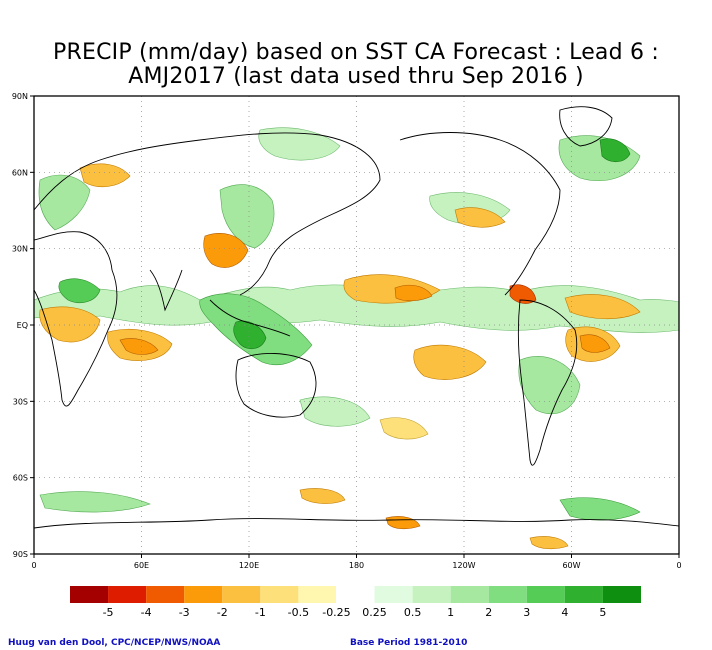  Describe the element at coordinates (222, 612) in the screenshot. I see `legend-label: -2` at that location.